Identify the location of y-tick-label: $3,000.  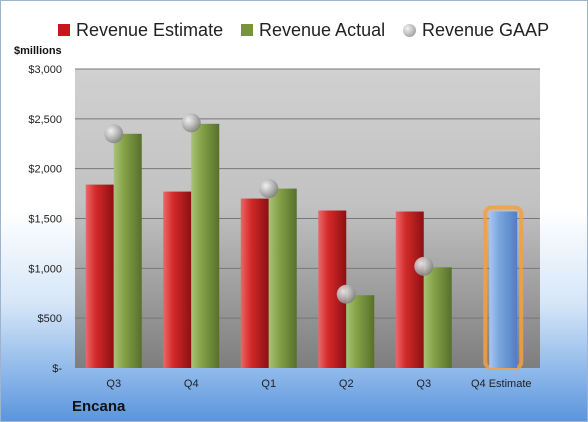
(45, 70).